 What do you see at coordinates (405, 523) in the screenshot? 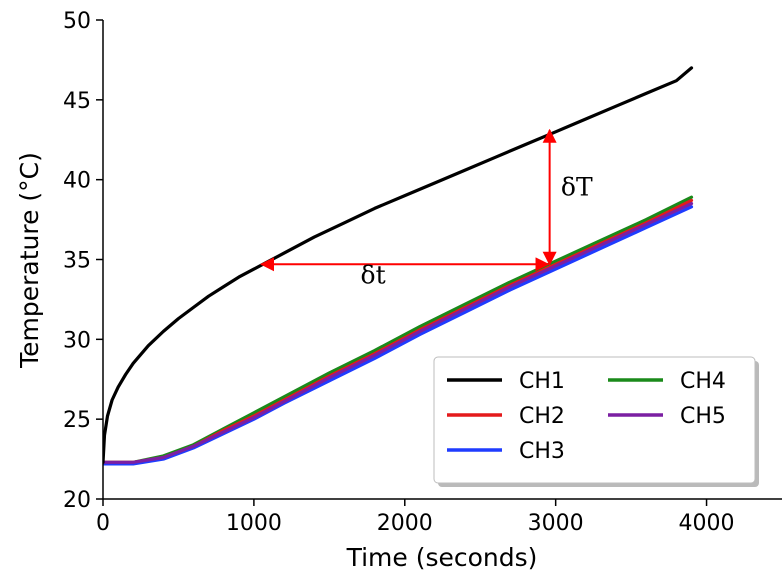
I see `x-tick-label: 2000` at bounding box center [405, 523].